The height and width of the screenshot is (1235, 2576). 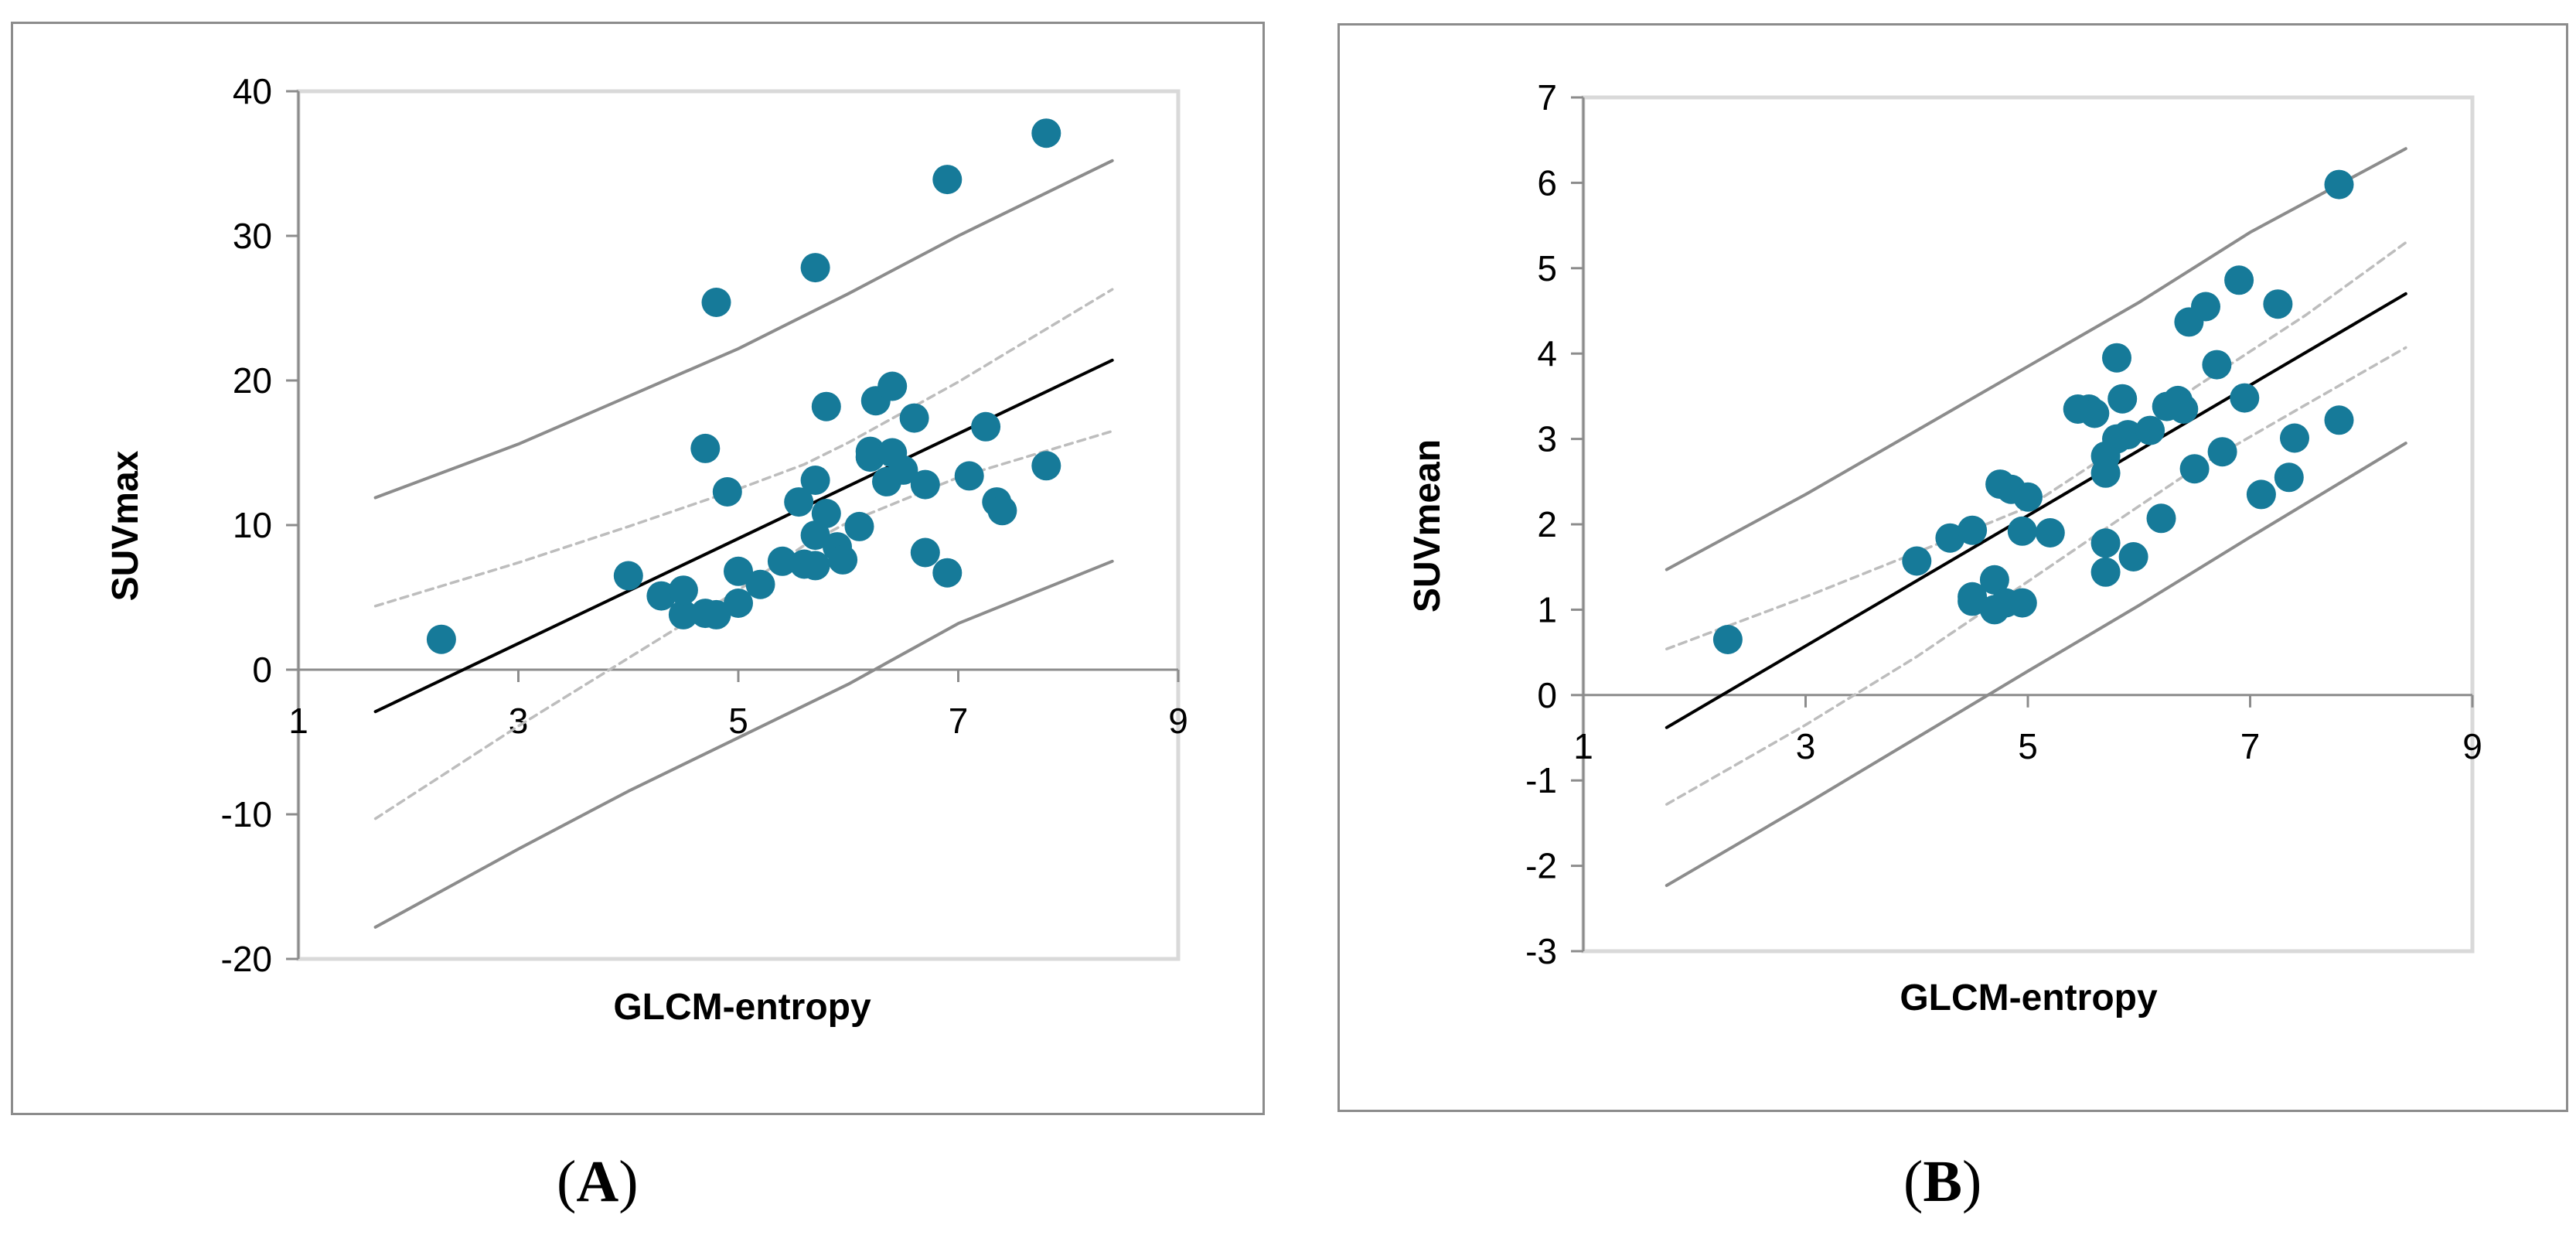 What do you see at coordinates (262, 670) in the screenshot?
I see `chart-a-y-tick-label: 0` at bounding box center [262, 670].